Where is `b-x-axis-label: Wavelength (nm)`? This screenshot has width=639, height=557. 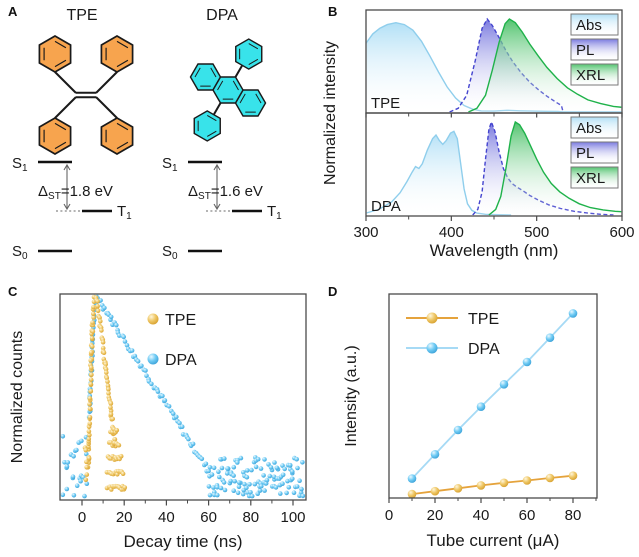 b-x-axis-label: Wavelength (nm) is located at coordinates (494, 250).